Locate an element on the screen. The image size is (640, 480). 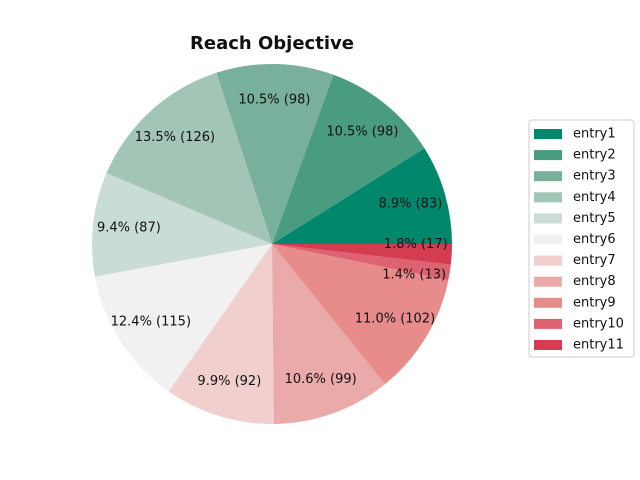
slice-label-entry7: 9.9% (92) is located at coordinates (229, 381).